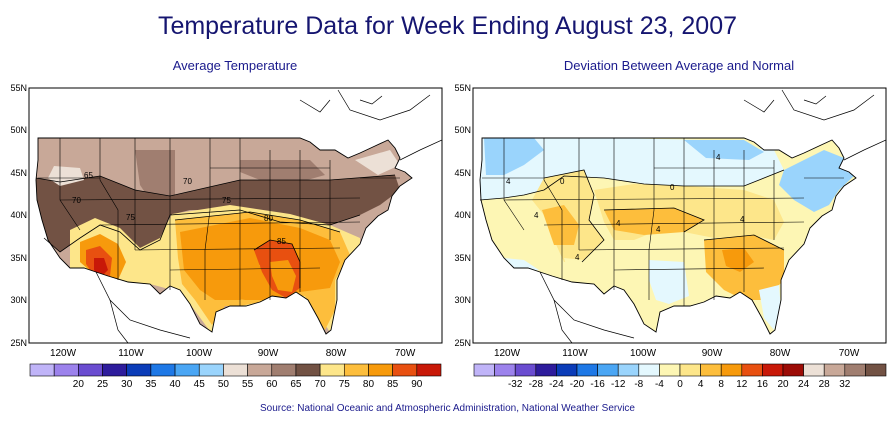 The width and height of the screenshot is (895, 423). Describe the element at coordinates (268, 353) in the screenshot. I see `lon-label: 90W` at that location.